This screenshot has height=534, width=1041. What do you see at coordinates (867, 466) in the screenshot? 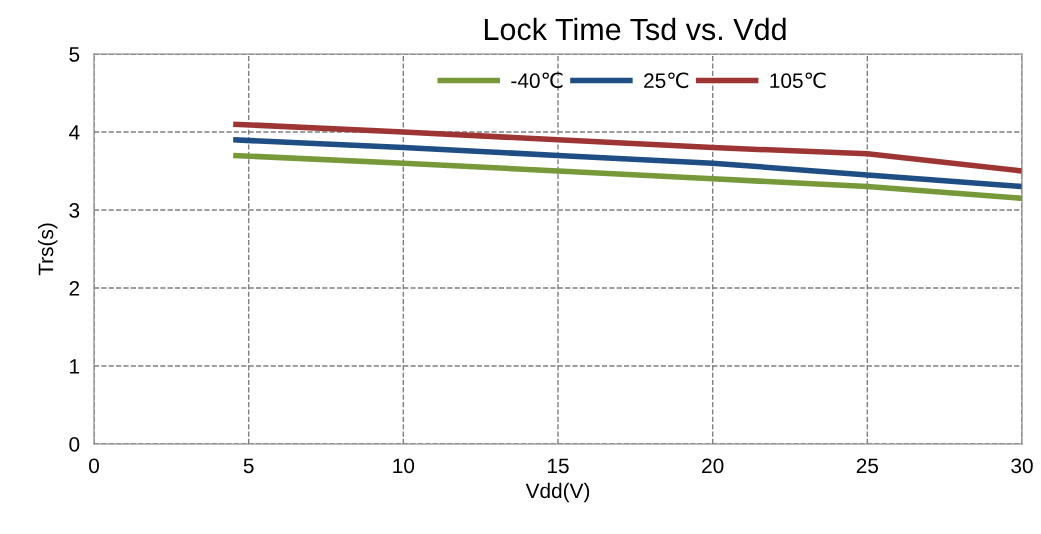
I see `x-tick-label: 25` at bounding box center [867, 466].